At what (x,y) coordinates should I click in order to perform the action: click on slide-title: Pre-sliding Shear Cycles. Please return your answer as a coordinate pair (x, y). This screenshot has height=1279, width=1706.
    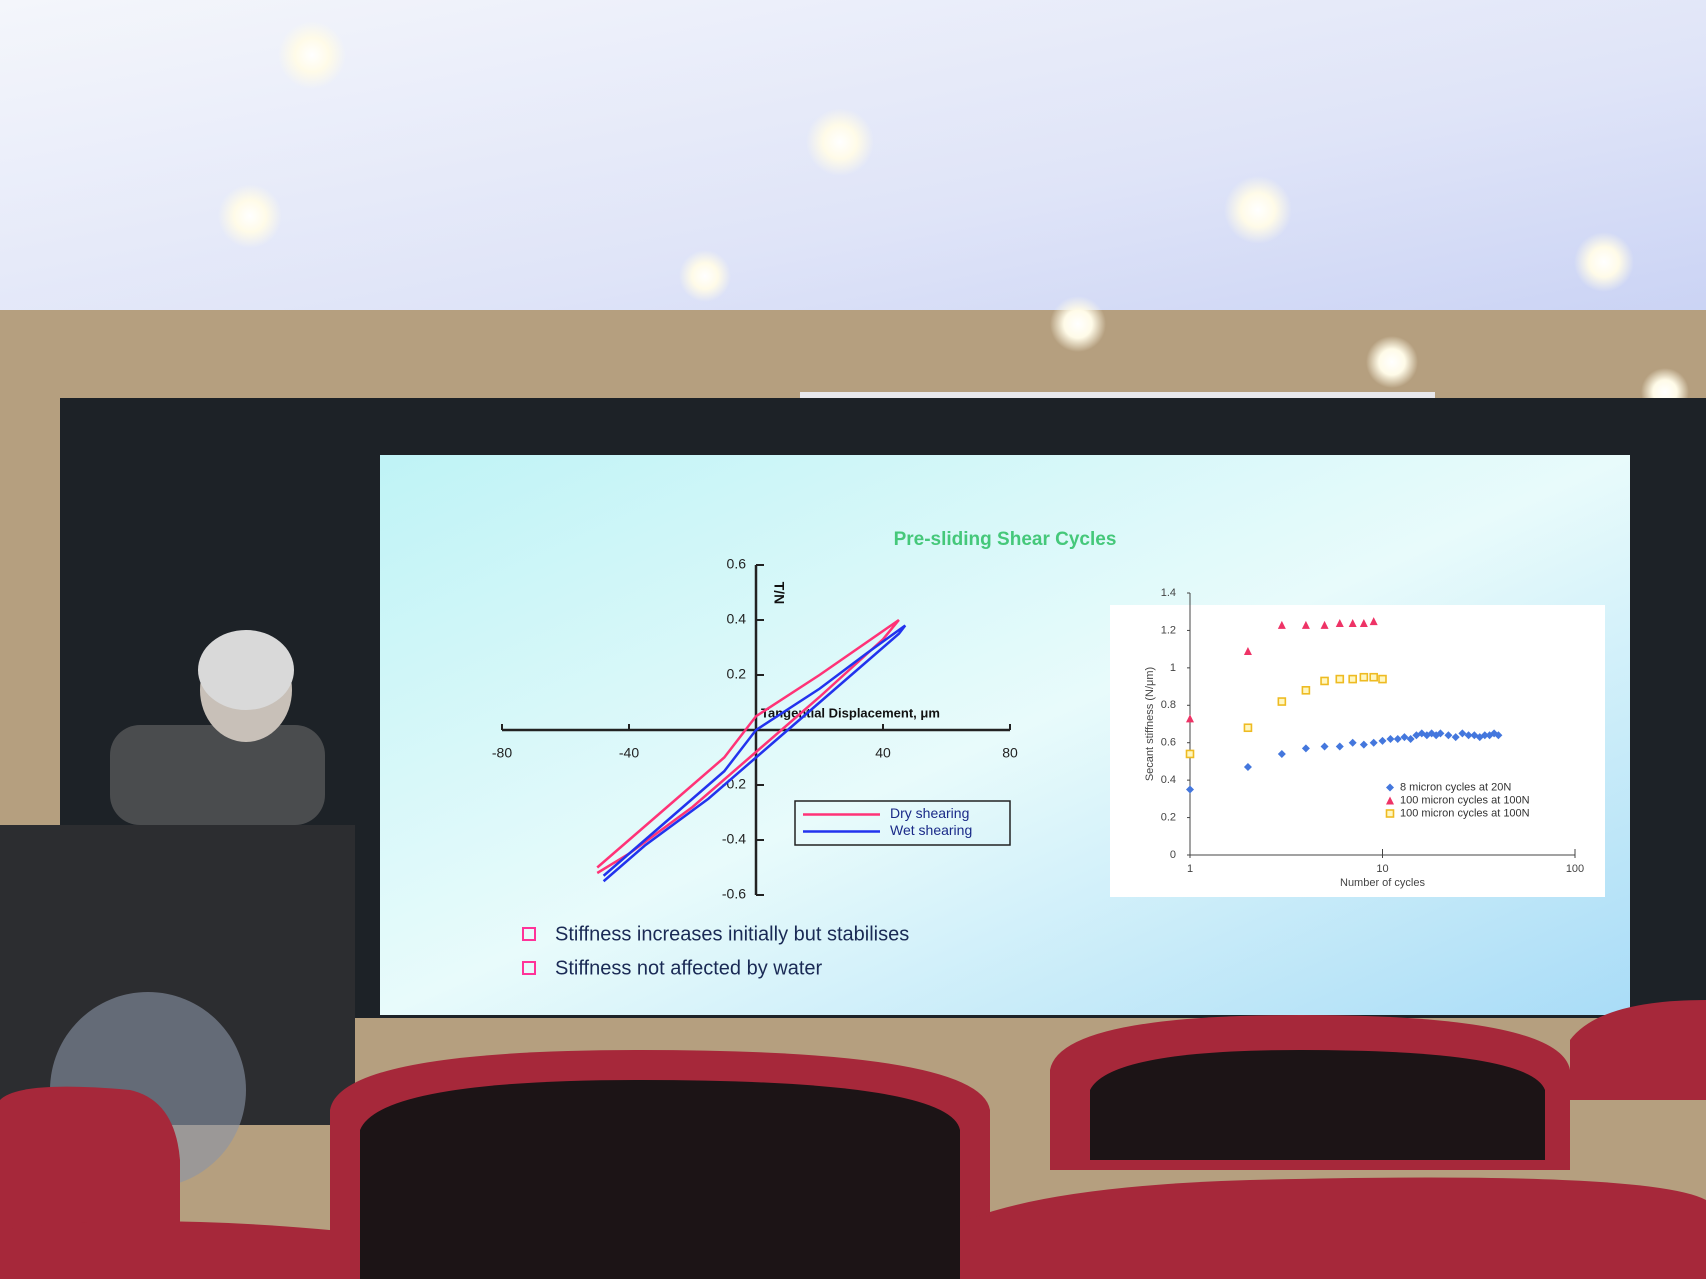
    Looking at the image, I should click on (1005, 539).